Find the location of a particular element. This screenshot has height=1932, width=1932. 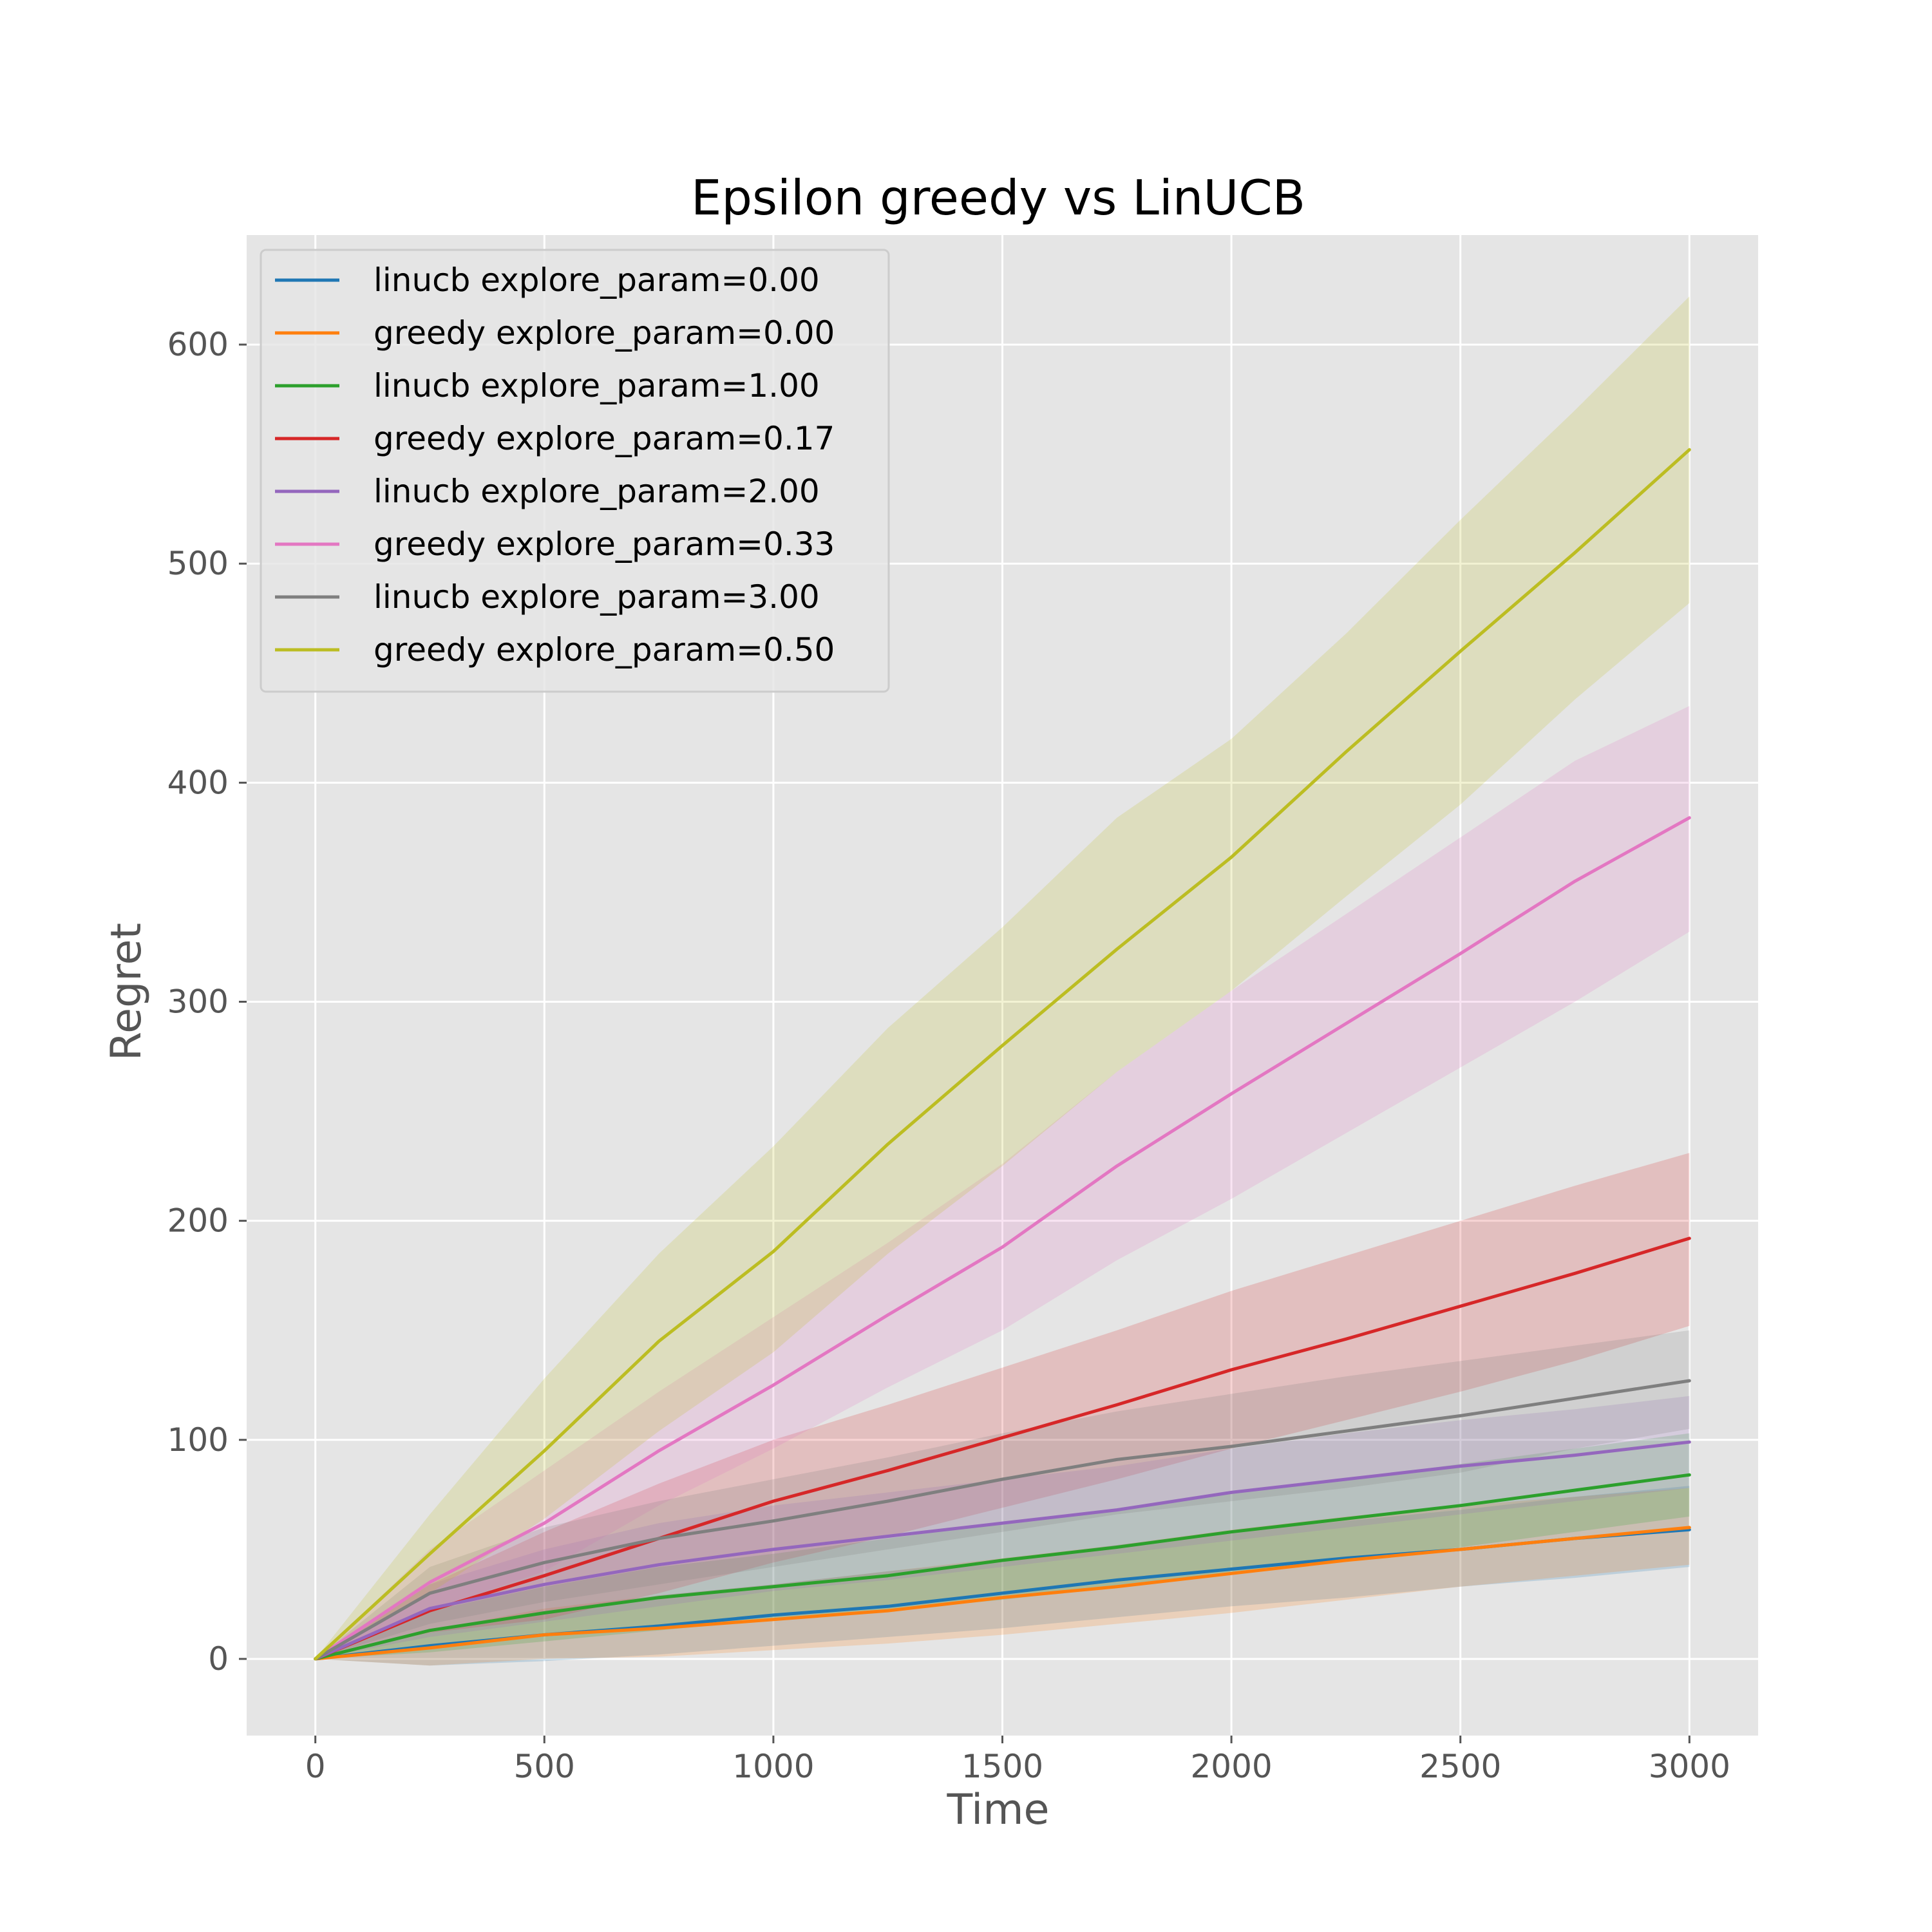

y-tick-label: 0 is located at coordinates (218, 1659).